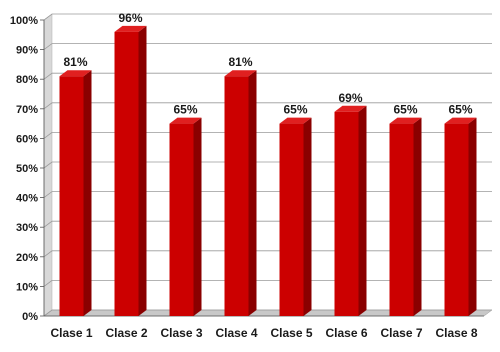 This screenshot has width=500, height=352. I want to click on y-axis-ticks: 0% 10% 20% 30% 40% 50% 60% 70% 80% 90% 100%, so click(24, 169).